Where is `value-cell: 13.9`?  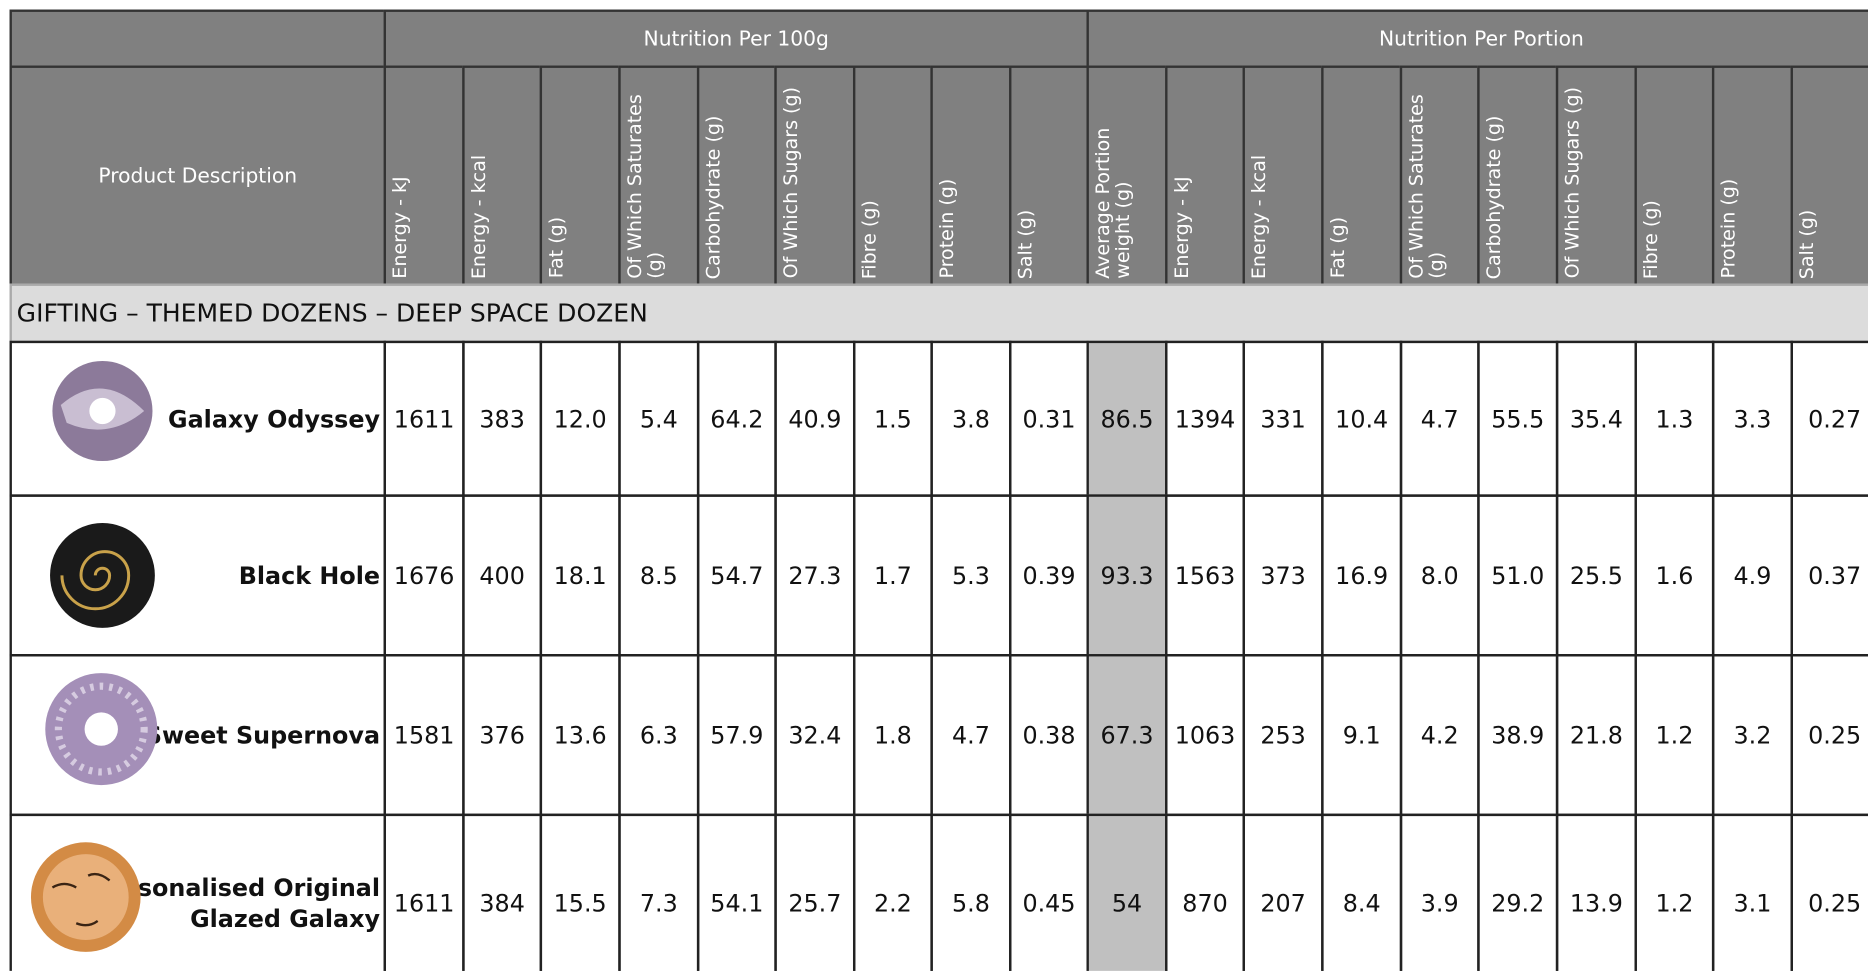
value-cell: 13.9 is located at coordinates (1596, 892).